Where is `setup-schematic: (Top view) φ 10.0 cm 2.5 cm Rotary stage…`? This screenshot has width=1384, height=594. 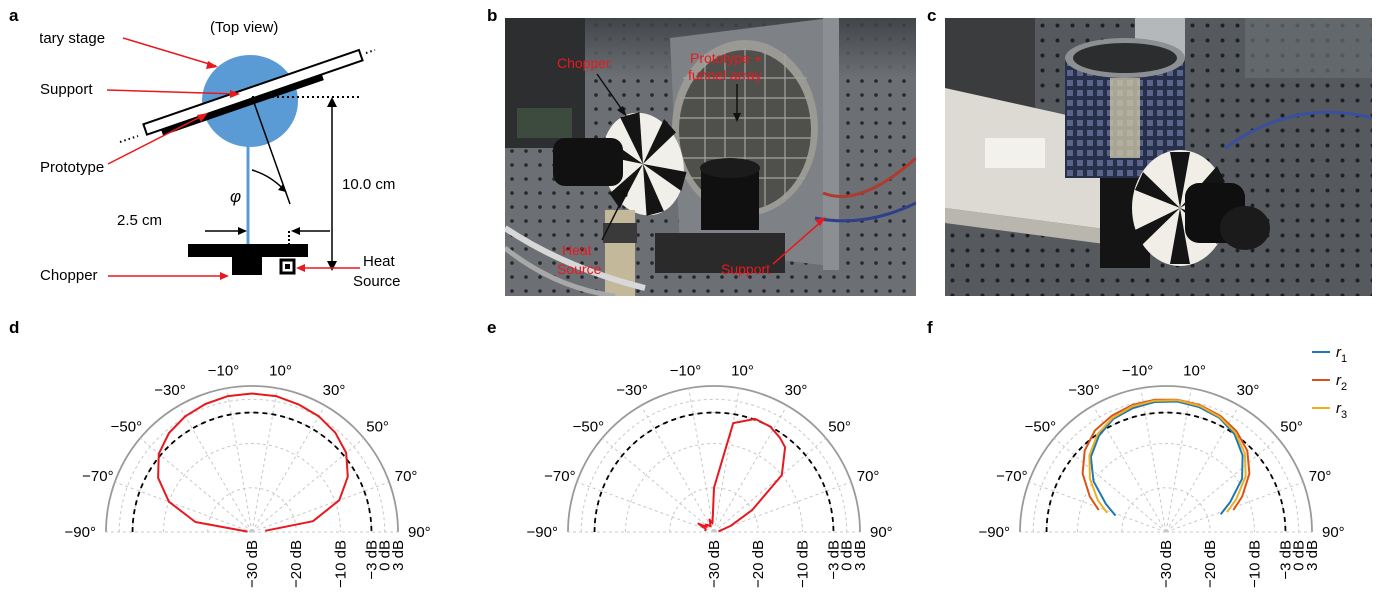 setup-schematic: (Top view) φ 10.0 cm 2.5 cm Rotary stage… is located at coordinates (220, 154).